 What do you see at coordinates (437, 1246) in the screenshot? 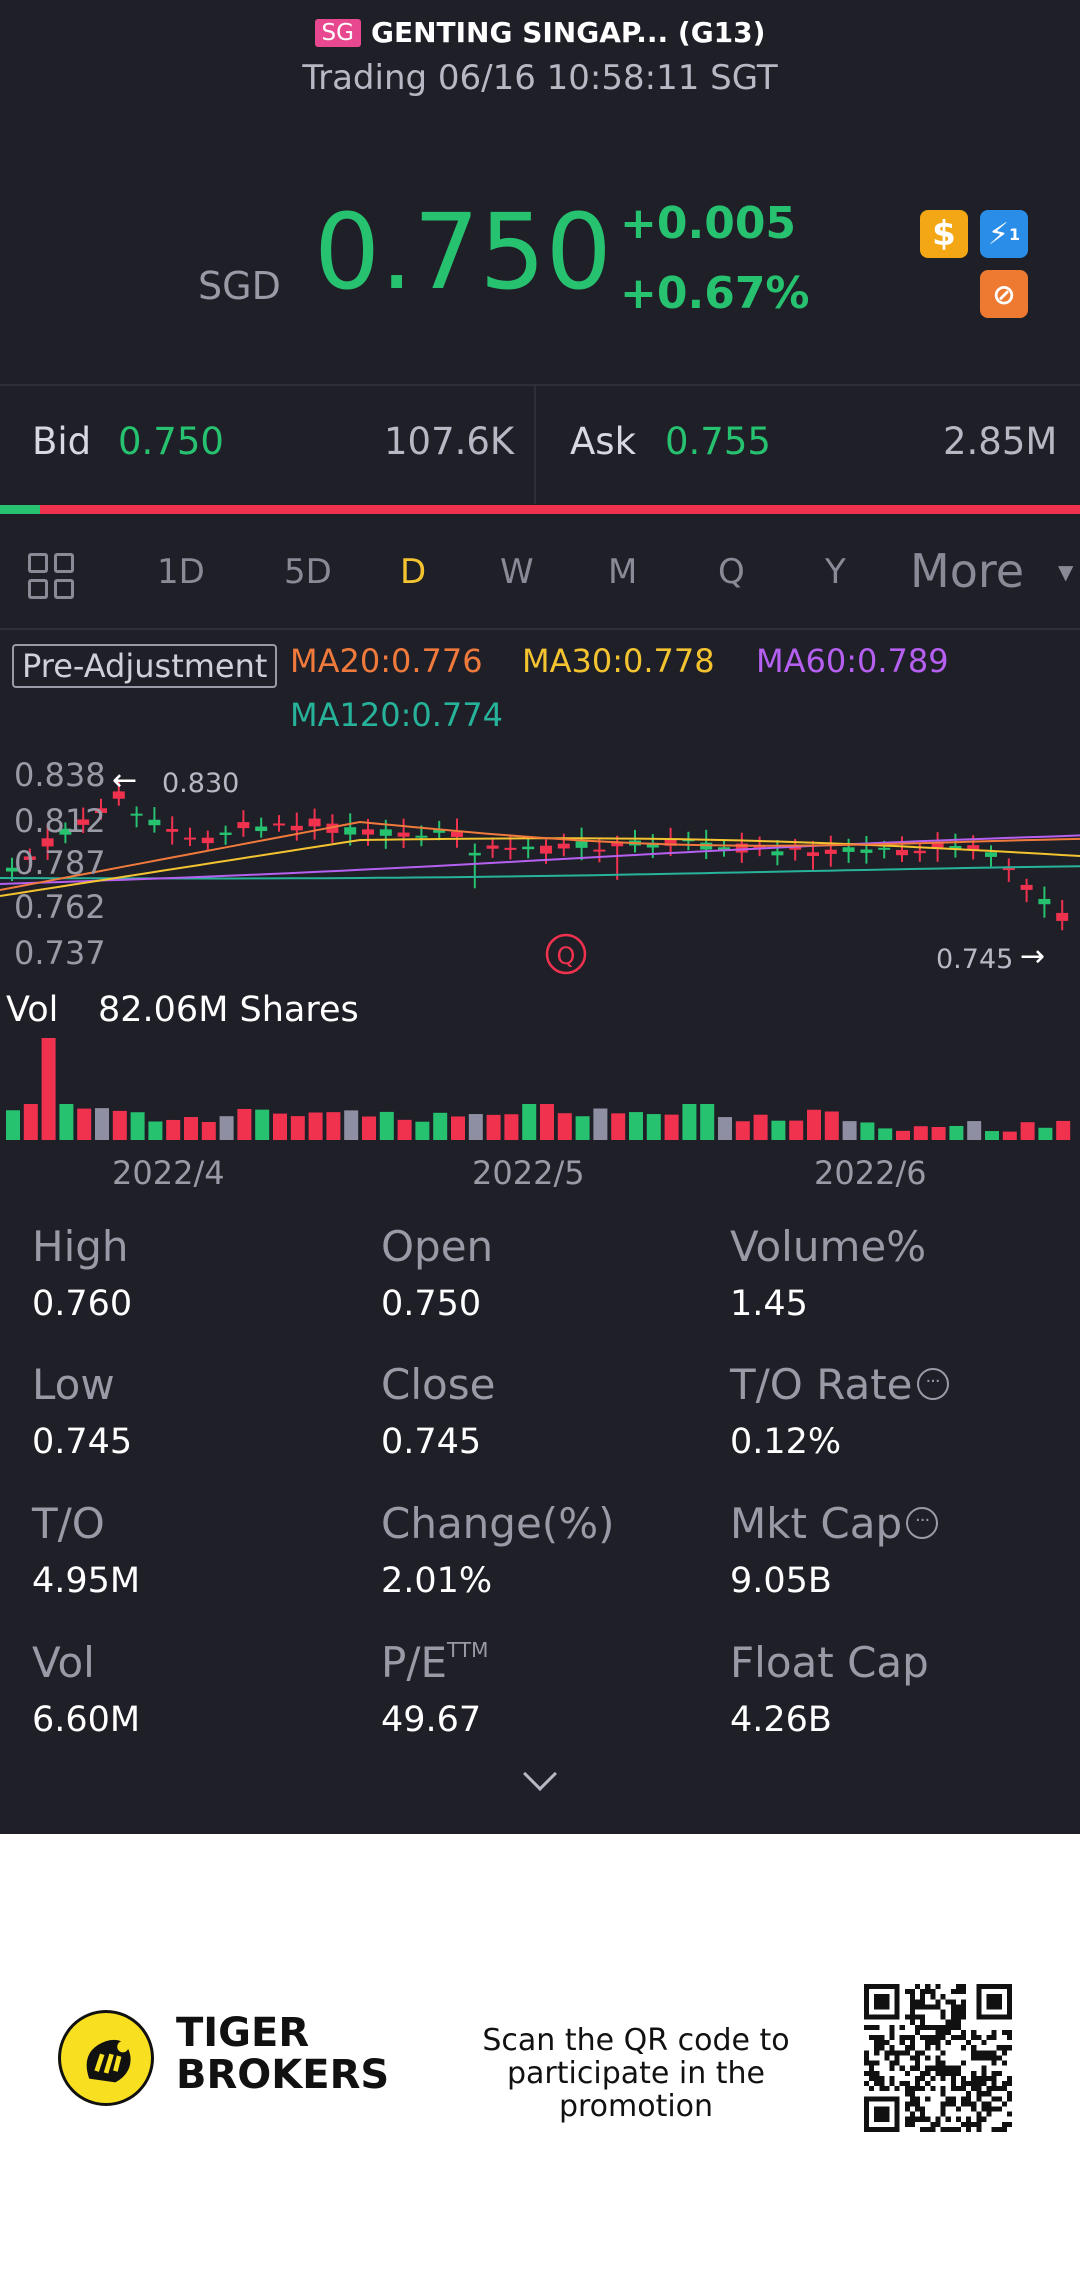
I see `stat-label: Open` at bounding box center [437, 1246].